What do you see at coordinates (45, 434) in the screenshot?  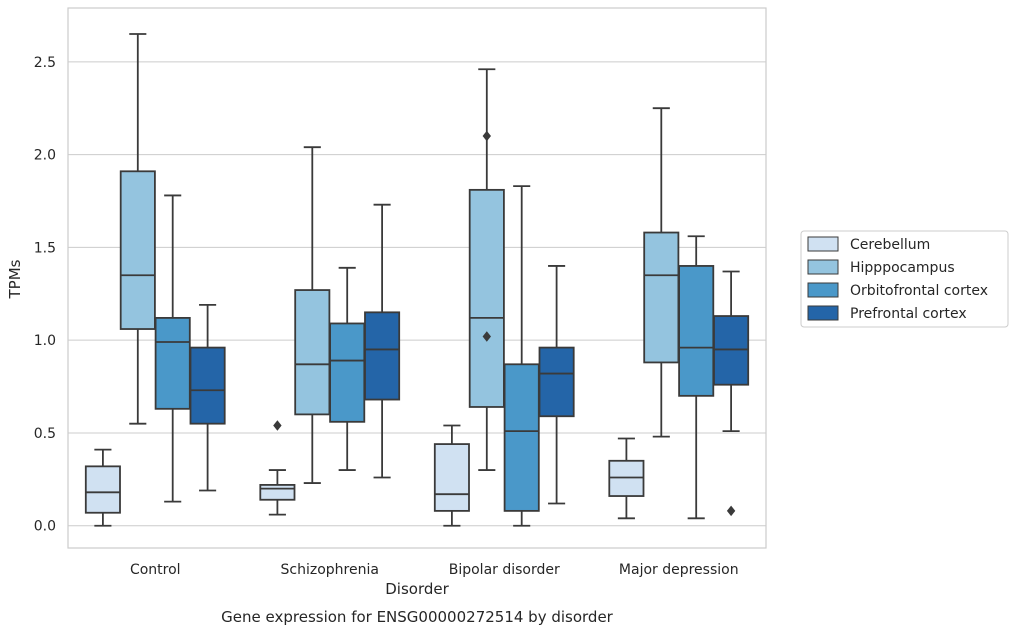 I see `y-tick-label: 0.5` at bounding box center [45, 434].